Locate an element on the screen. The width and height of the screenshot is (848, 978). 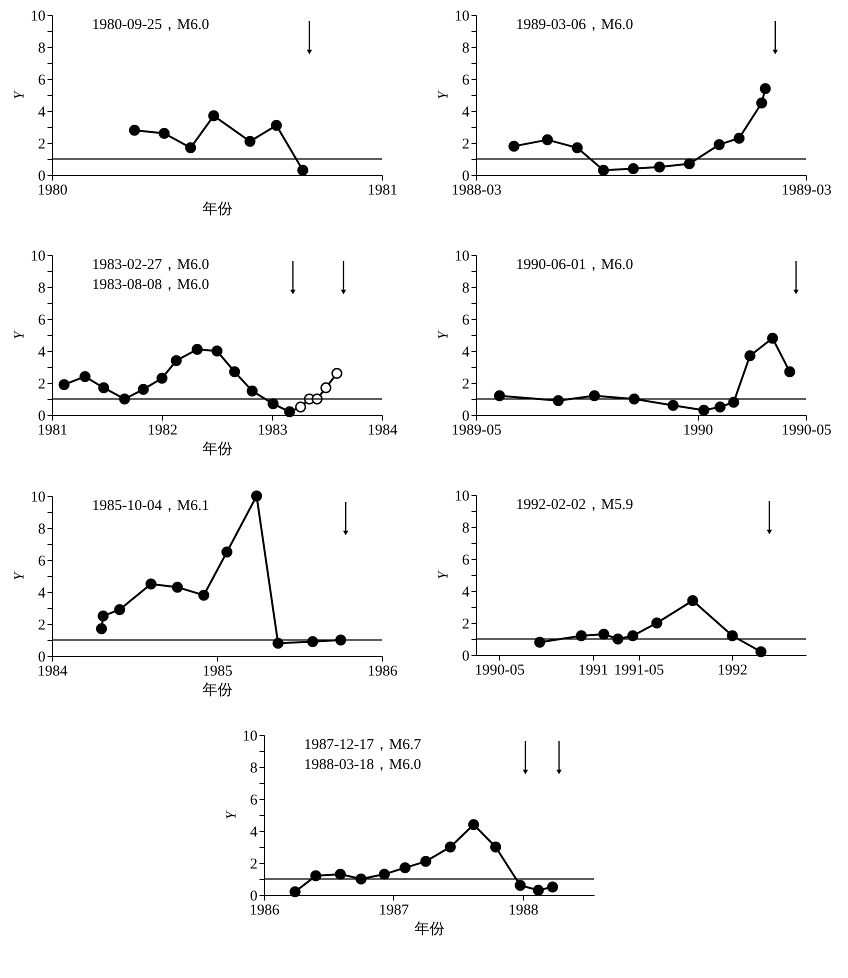
annotation: 1987-12-17，M6.7 is located at coordinates (363, 745).